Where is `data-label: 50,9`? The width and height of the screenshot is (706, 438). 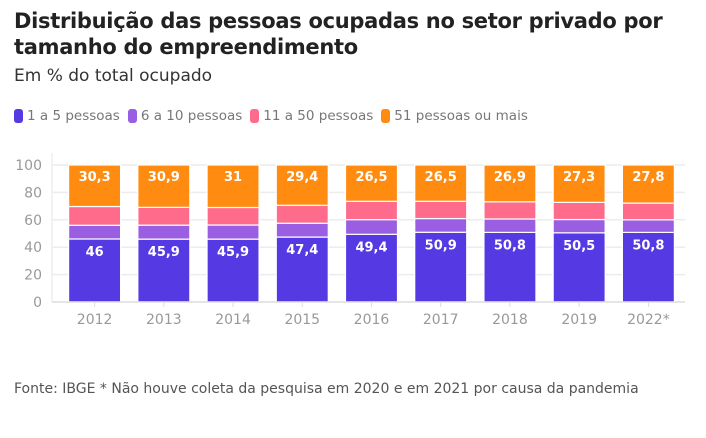
data-label: 50,9 is located at coordinates (441, 245).